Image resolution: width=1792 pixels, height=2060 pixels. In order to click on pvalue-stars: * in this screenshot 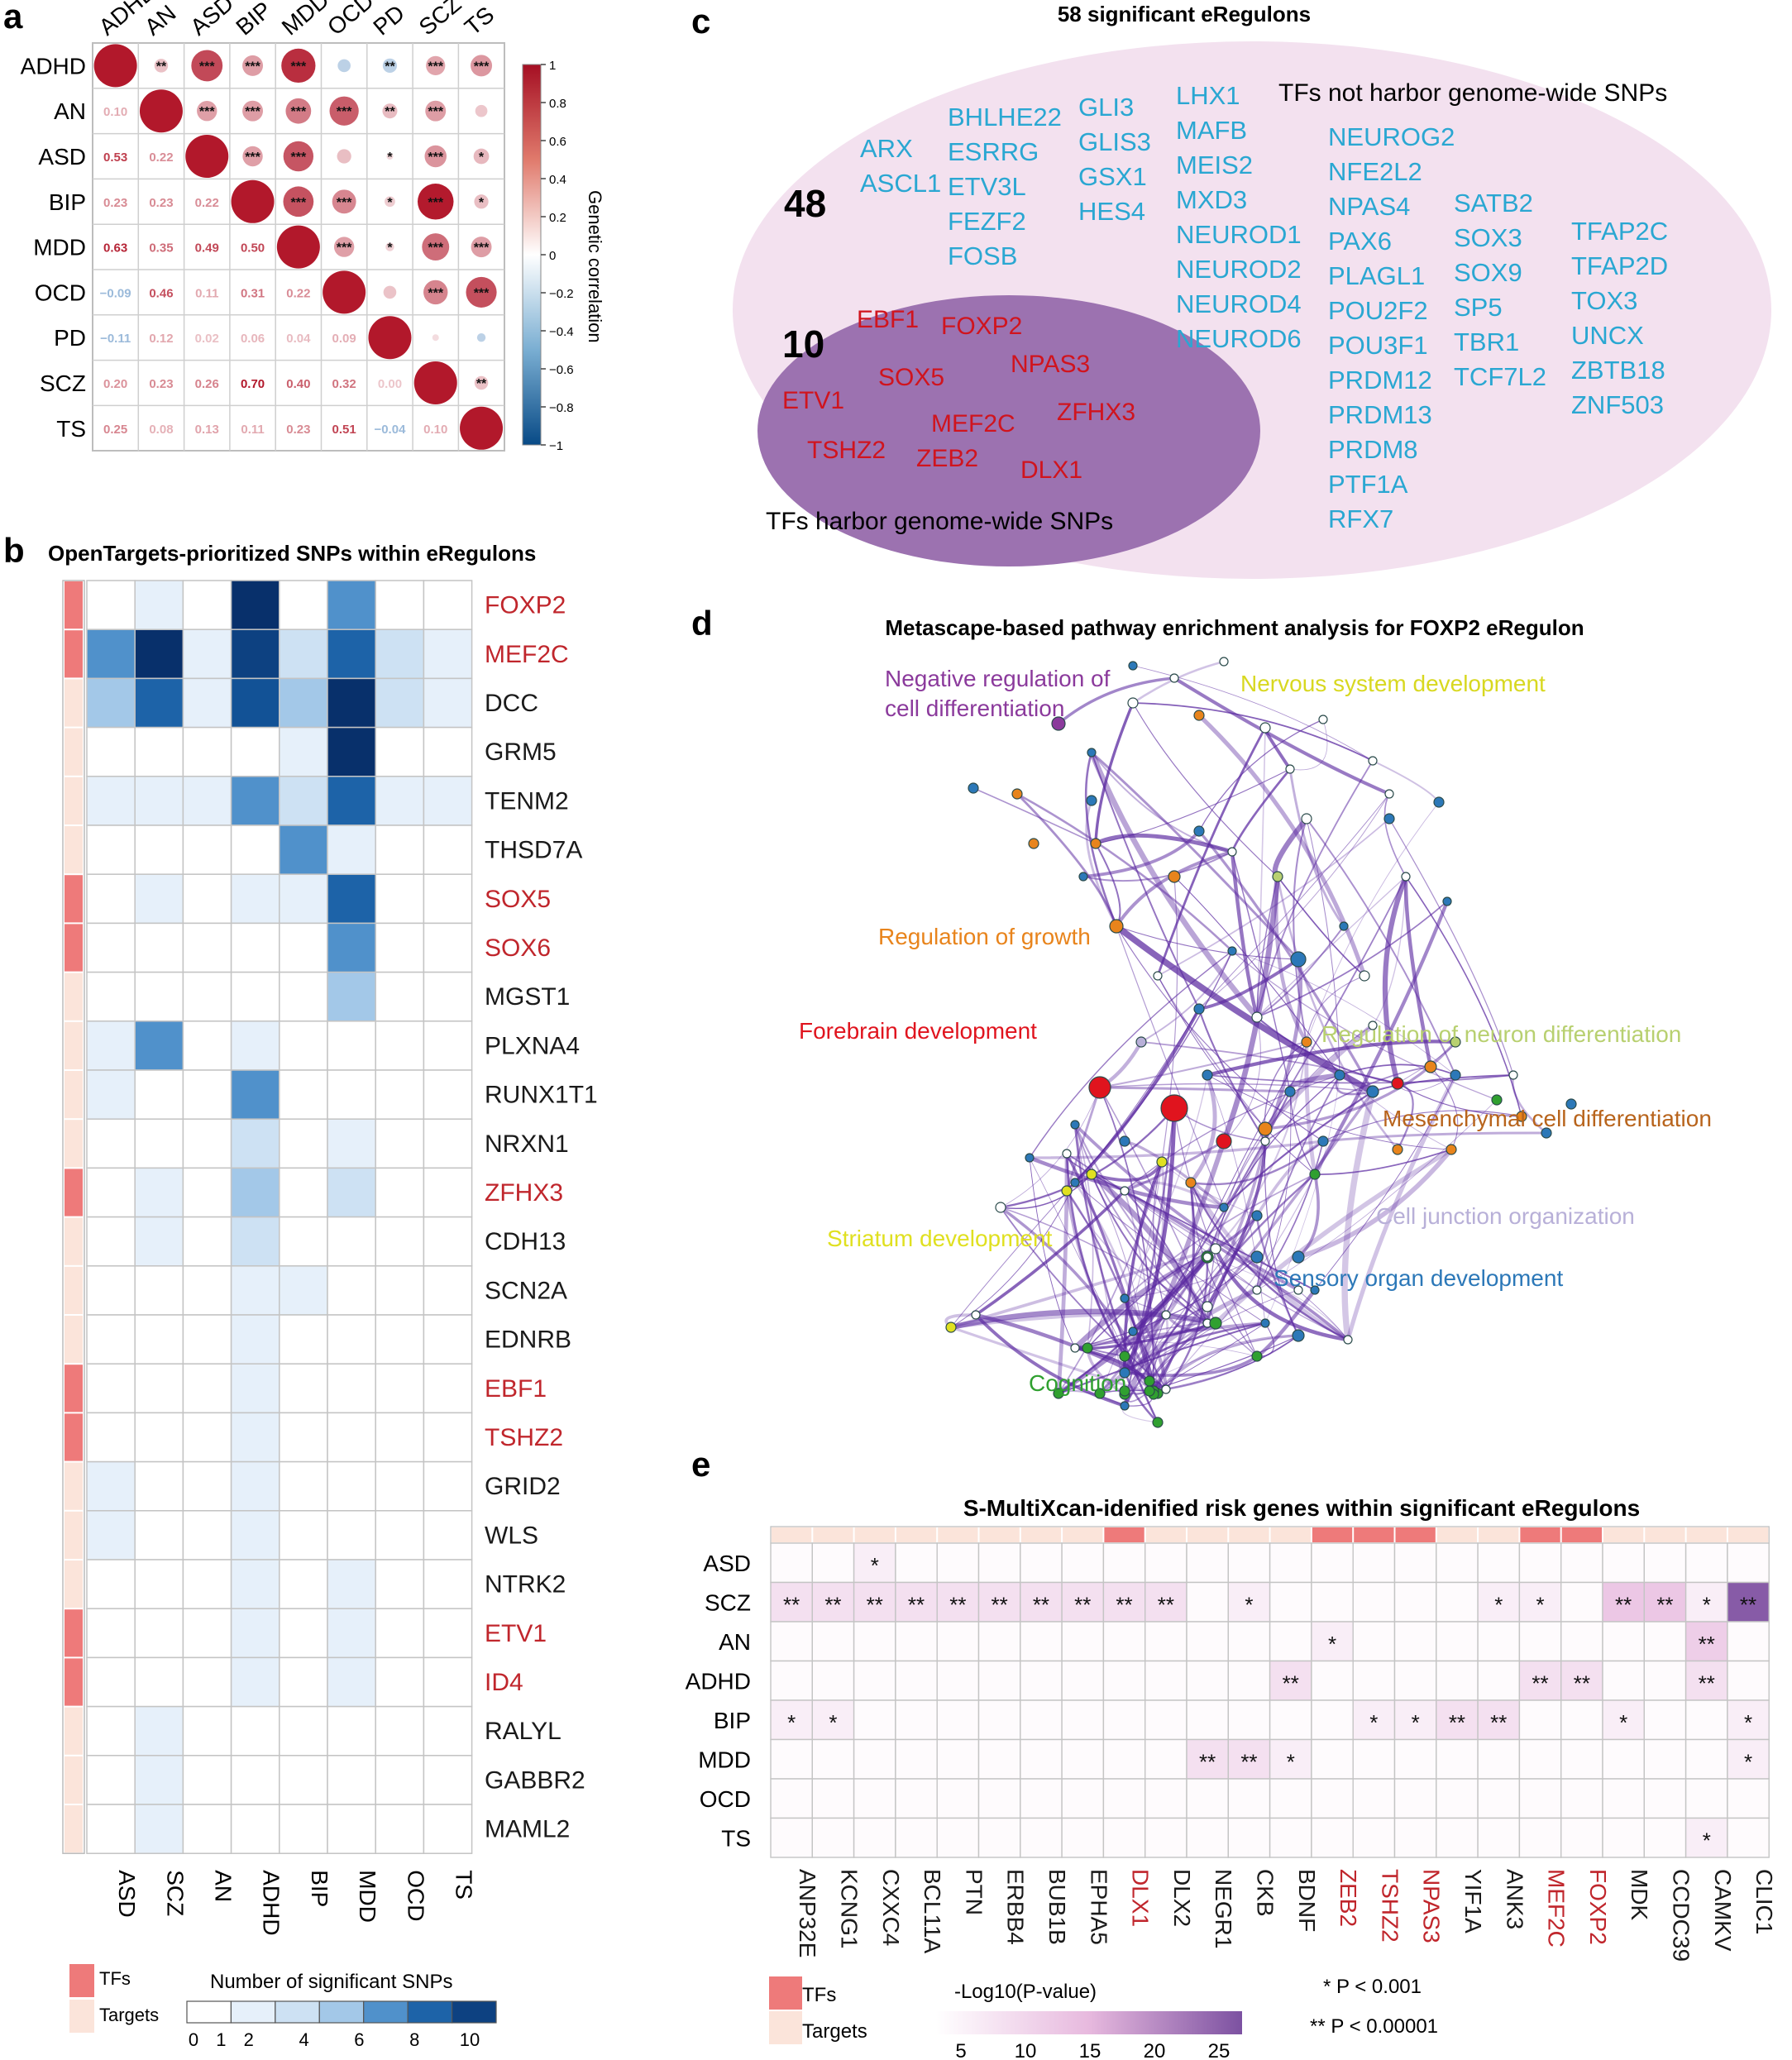, I will do `click(1332, 1644)`.